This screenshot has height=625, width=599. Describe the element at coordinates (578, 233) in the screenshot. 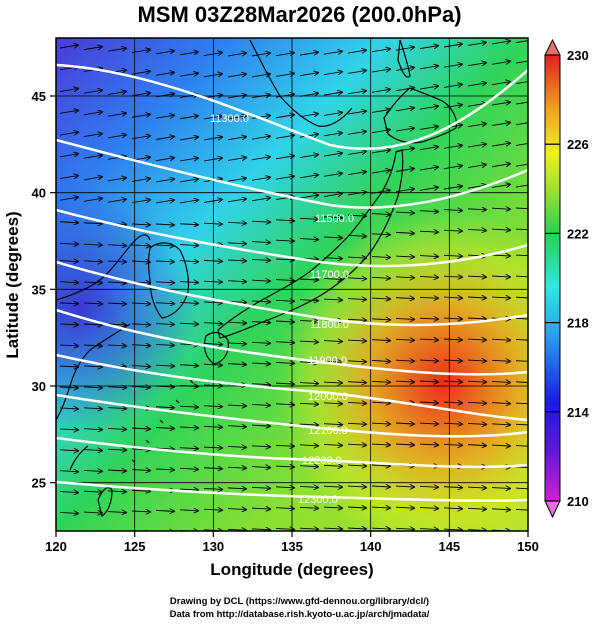

I see `colorbar-label: 222` at that location.